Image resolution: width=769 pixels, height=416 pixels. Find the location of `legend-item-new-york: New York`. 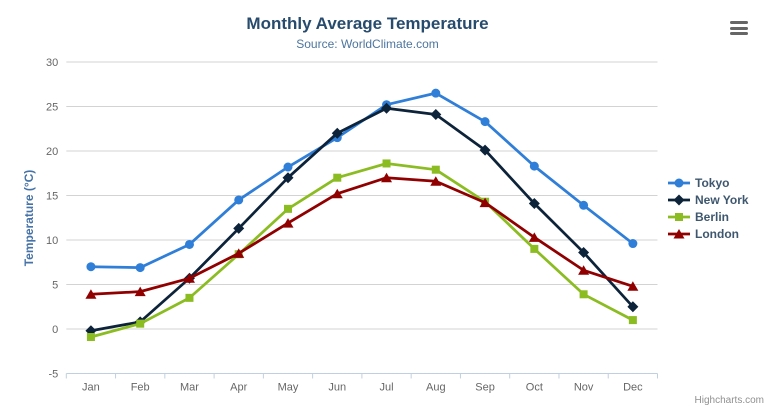

legend-item-new-york: New York is located at coordinates (708, 199).